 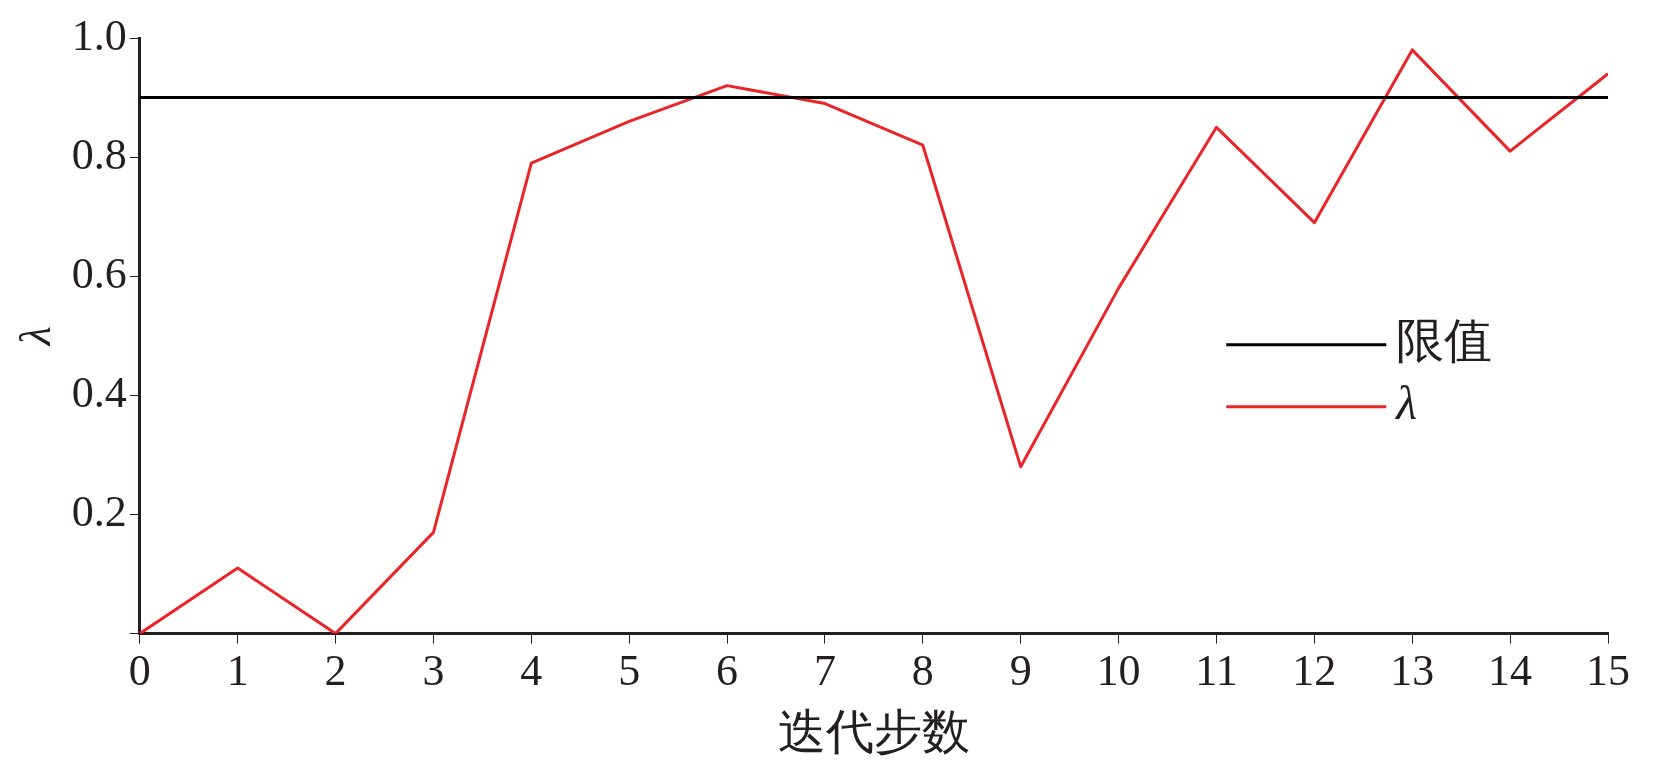 What do you see at coordinates (1412, 670) in the screenshot?
I see `x-tick-label: 13` at bounding box center [1412, 670].